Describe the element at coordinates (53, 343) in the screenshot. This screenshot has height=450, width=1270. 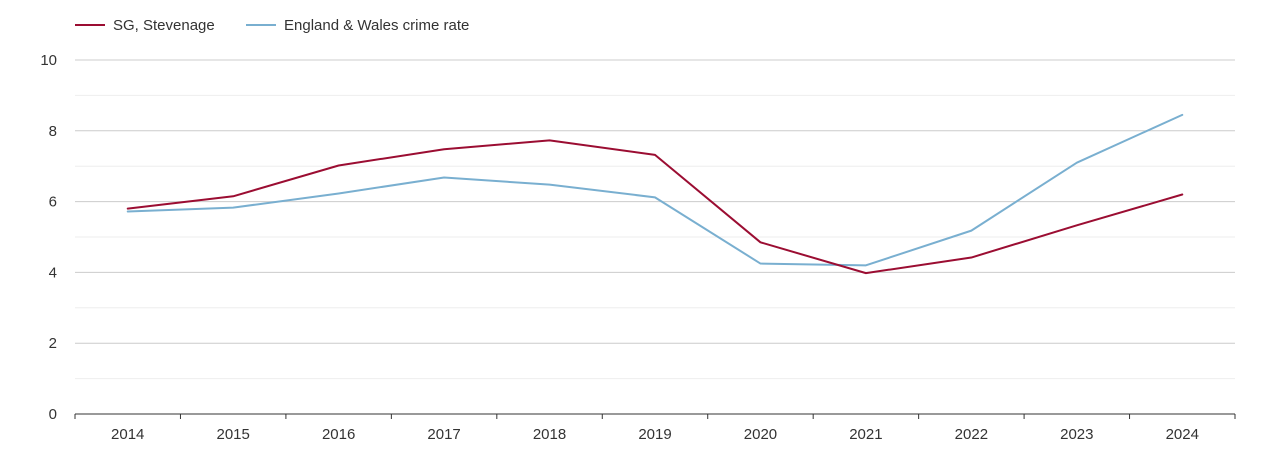
I see `y-tick-label: 2` at that location.